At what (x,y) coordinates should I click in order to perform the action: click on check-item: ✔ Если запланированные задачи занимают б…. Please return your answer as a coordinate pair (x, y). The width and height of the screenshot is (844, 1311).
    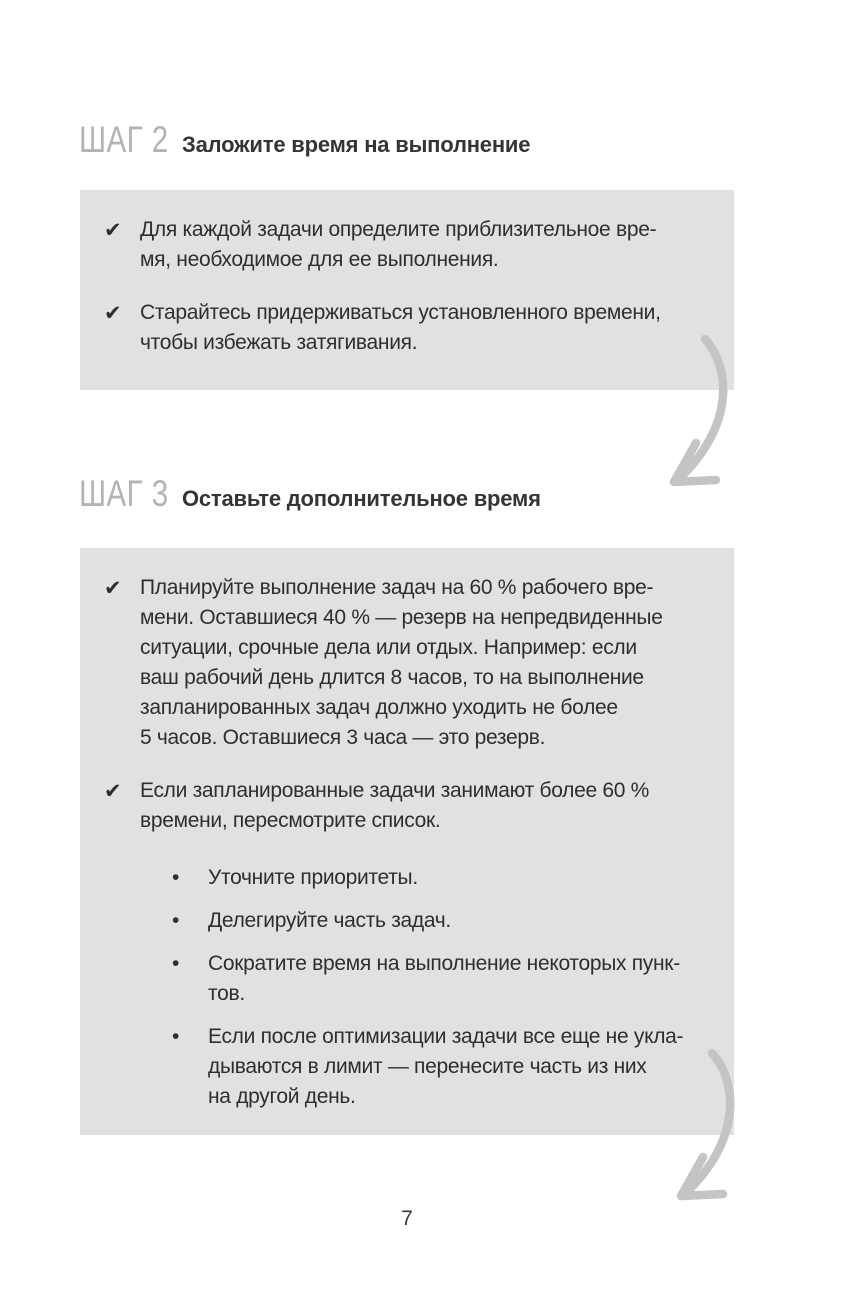
    Looking at the image, I should click on (412, 806).